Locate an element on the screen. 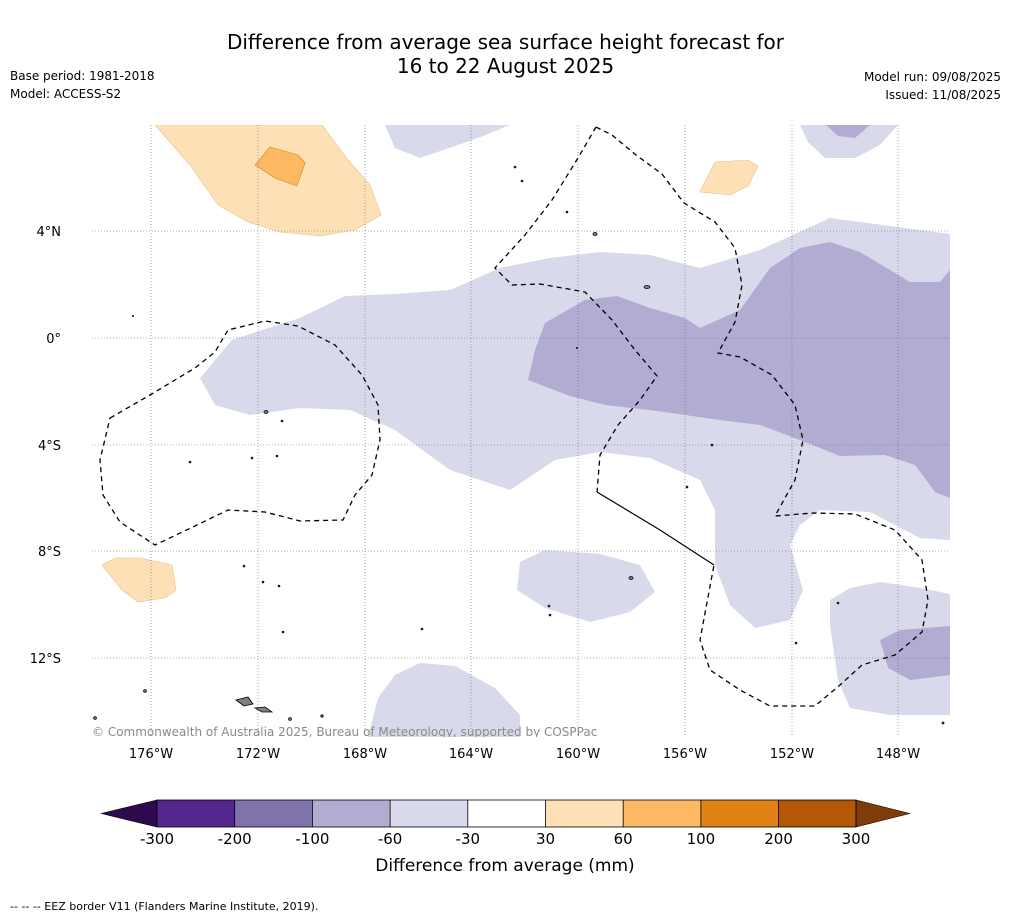 The image size is (1011, 919). colorbar-ticks: -300 -200 -100 -60 -30 30 60 100 200 300 is located at coordinates (505, 839).